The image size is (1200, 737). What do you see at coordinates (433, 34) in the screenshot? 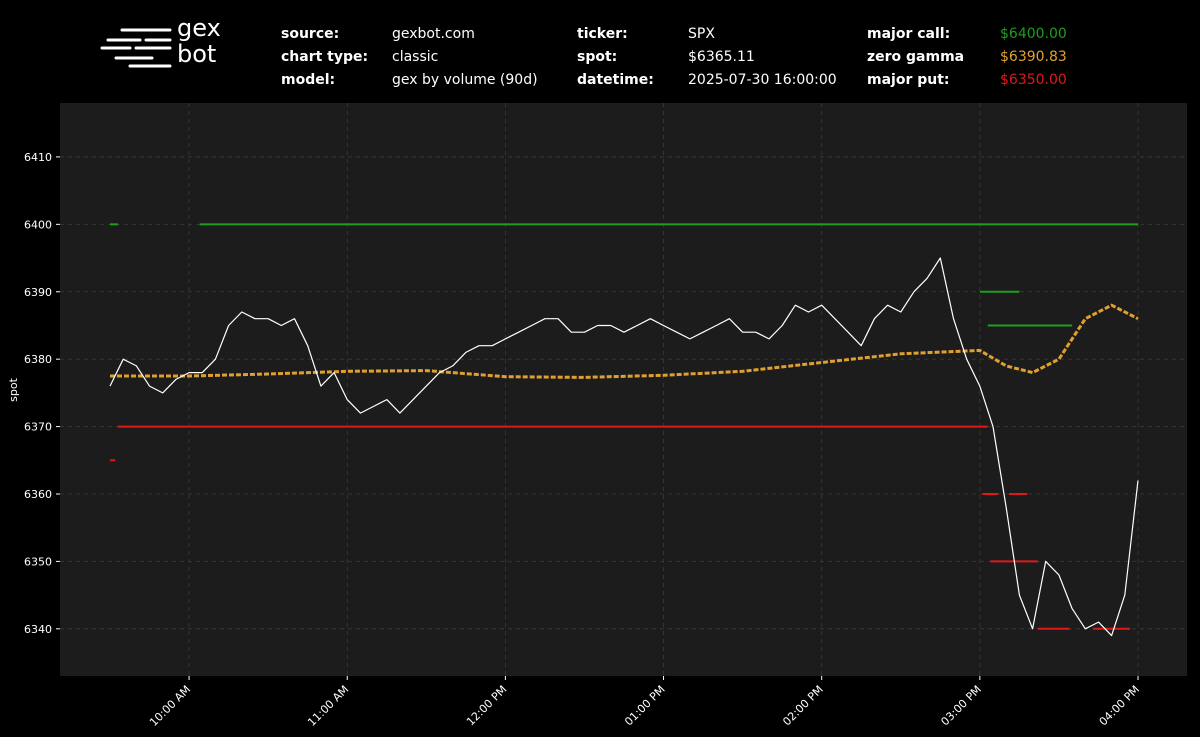
I see `source-value: gexbot.com` at bounding box center [433, 34].